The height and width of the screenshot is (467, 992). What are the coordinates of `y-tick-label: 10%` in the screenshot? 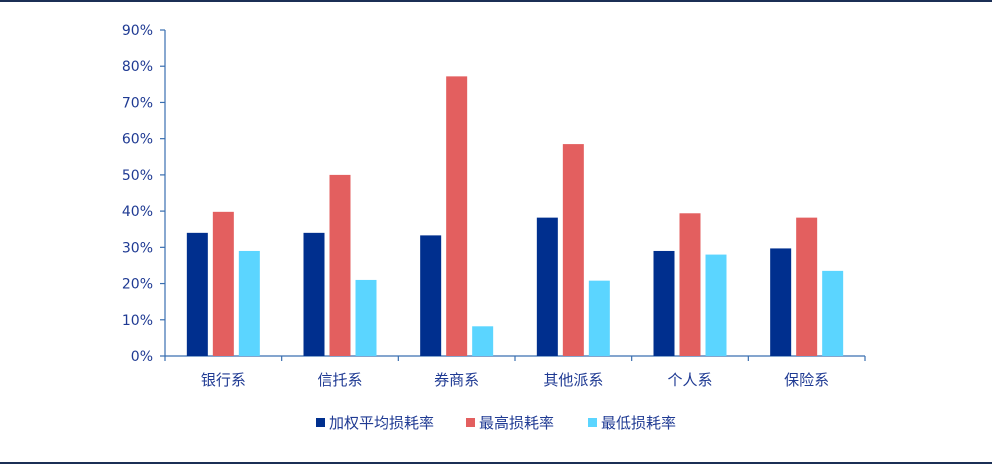 It's located at (137, 321).